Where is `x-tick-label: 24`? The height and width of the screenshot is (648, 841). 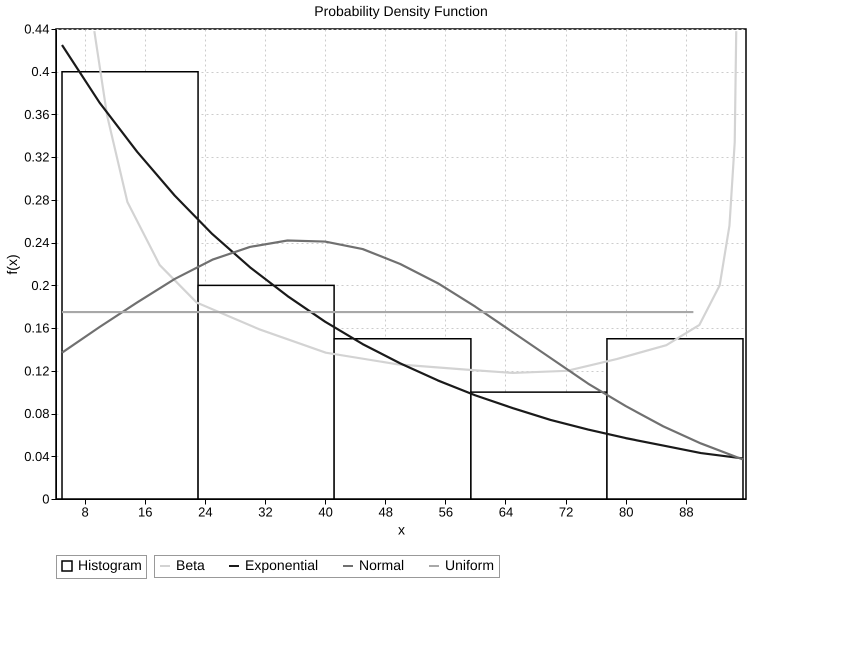
x-tick-label: 24 is located at coordinates (205, 512).